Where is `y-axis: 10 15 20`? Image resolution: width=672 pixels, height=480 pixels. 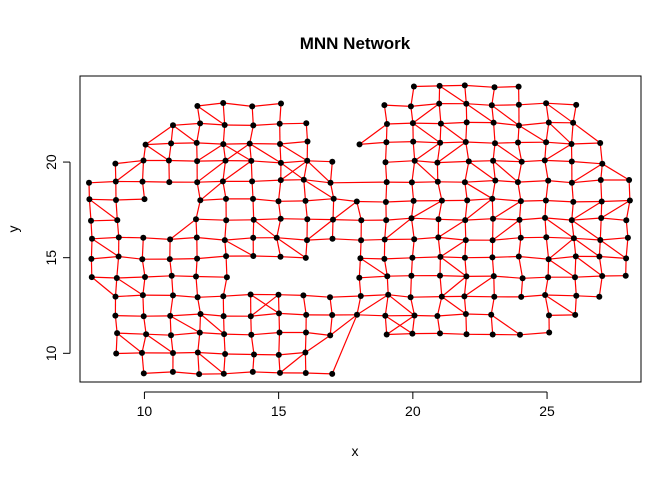 y-axis: 10 15 20 is located at coordinates (57, 257).